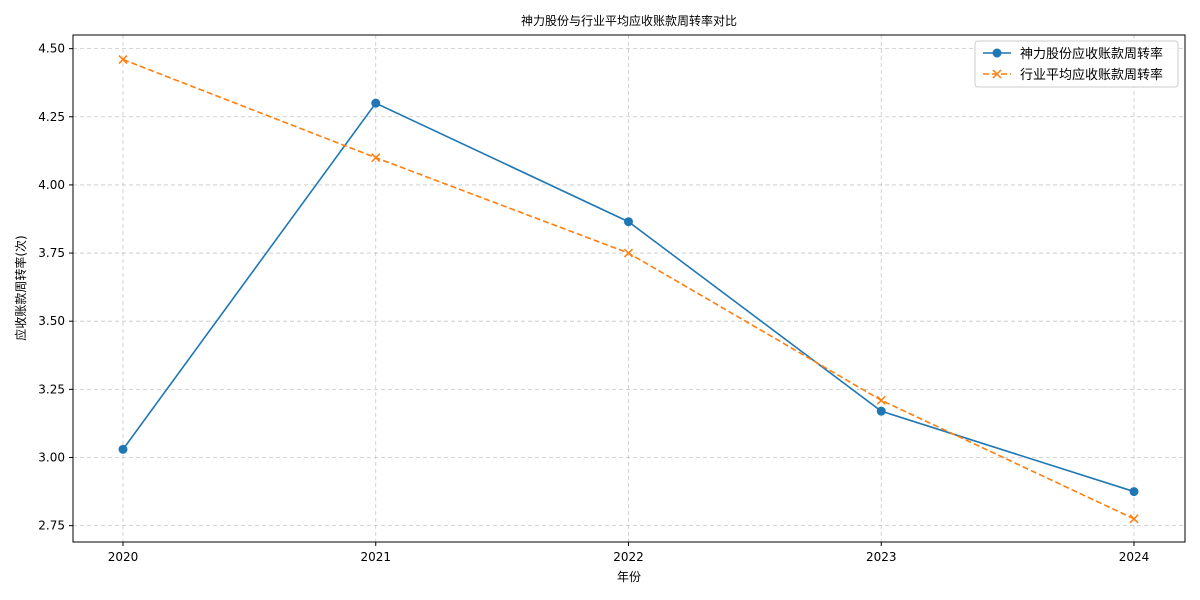 Image resolution: width=1200 pixels, height=600 pixels. What do you see at coordinates (629, 20) in the screenshot?
I see `chart-title: 神力股份与行业平均应收账款周转率对比` at bounding box center [629, 20].